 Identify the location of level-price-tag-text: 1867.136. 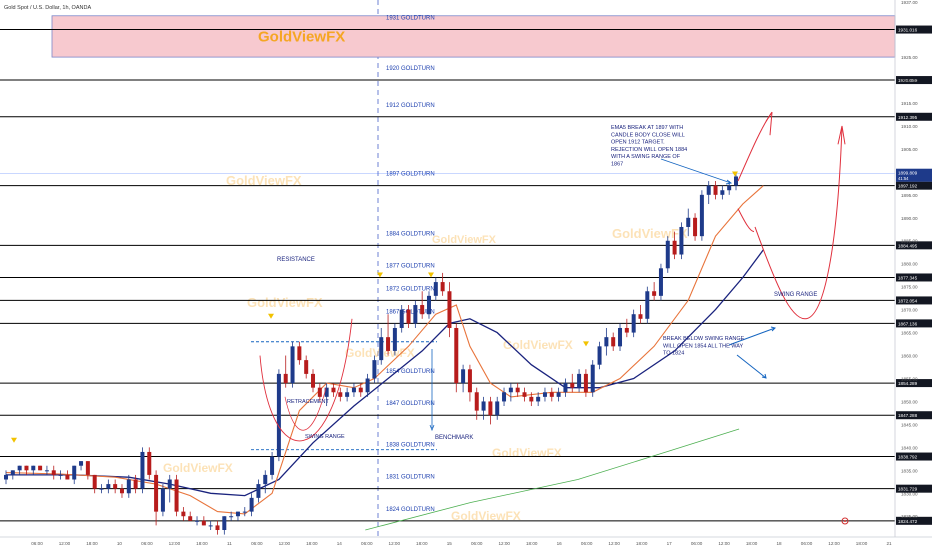
(908, 323).